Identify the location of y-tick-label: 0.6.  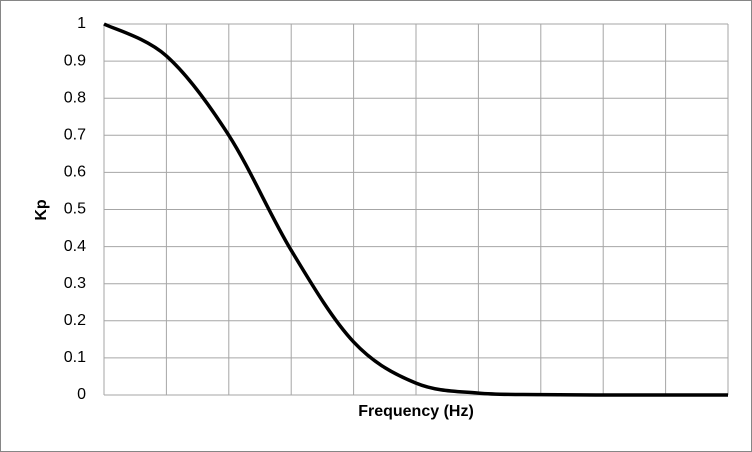
(75, 172).